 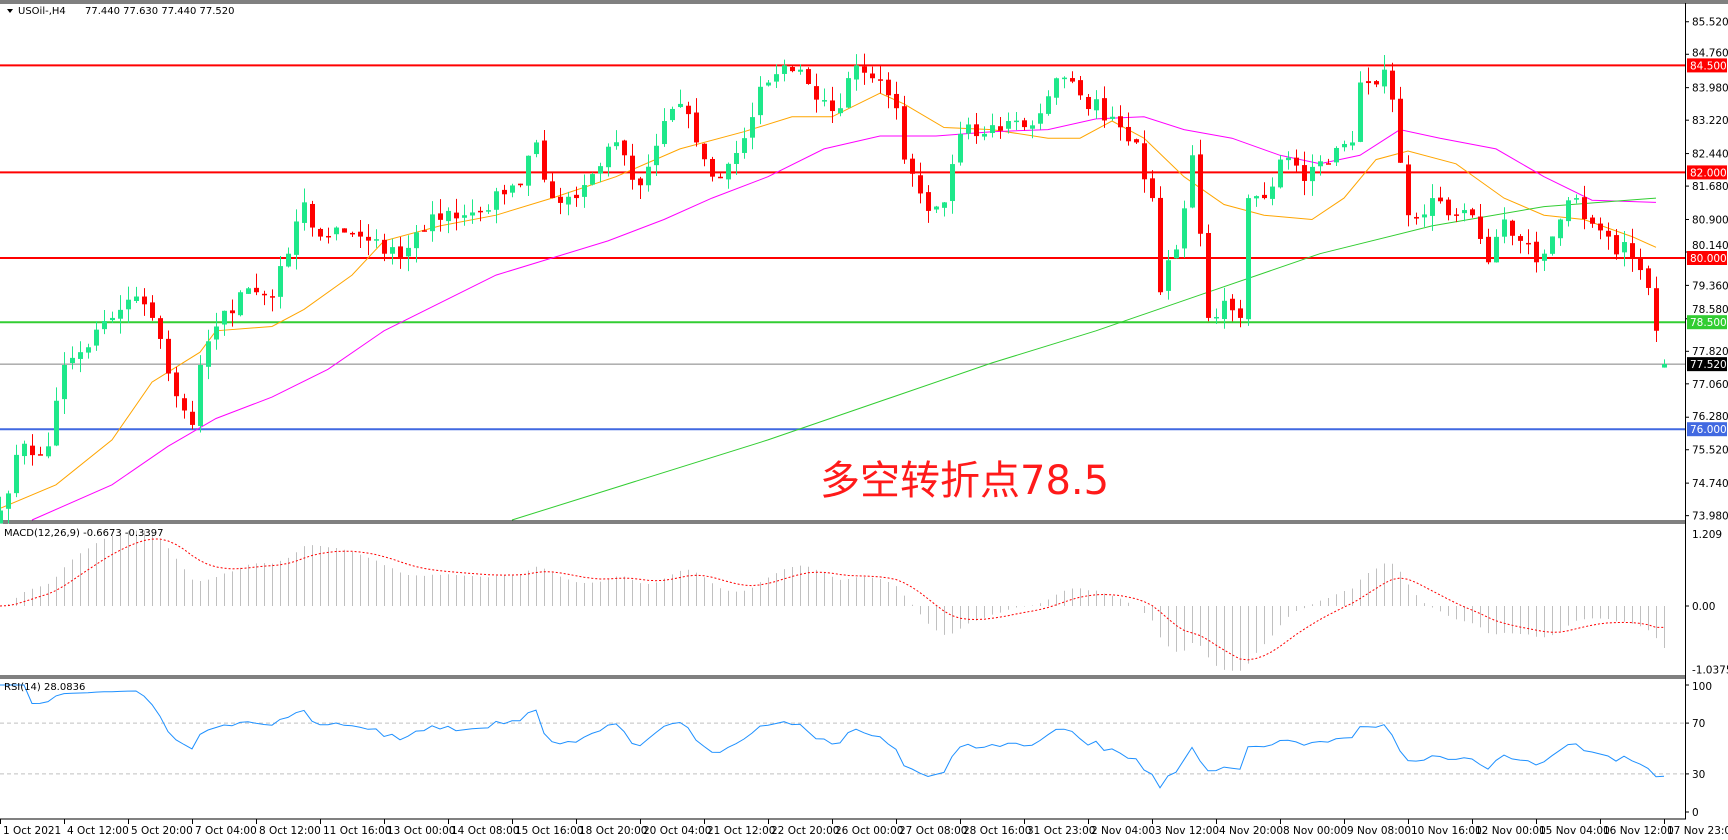 I want to click on level-label: 80.000, so click(x=1708, y=259).